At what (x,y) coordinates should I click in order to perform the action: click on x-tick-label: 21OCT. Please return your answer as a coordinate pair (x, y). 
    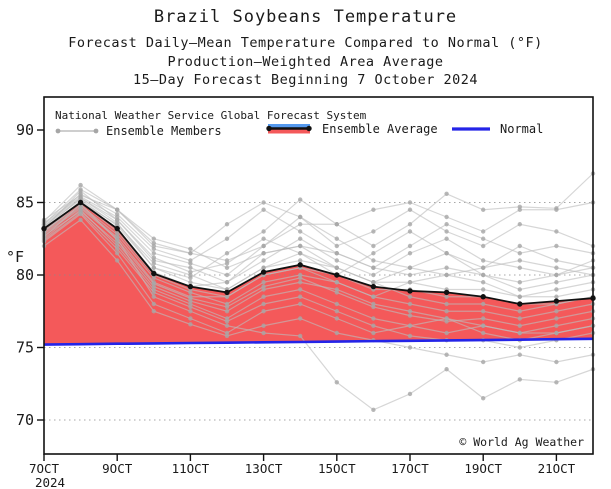
    Looking at the image, I should click on (557, 468).